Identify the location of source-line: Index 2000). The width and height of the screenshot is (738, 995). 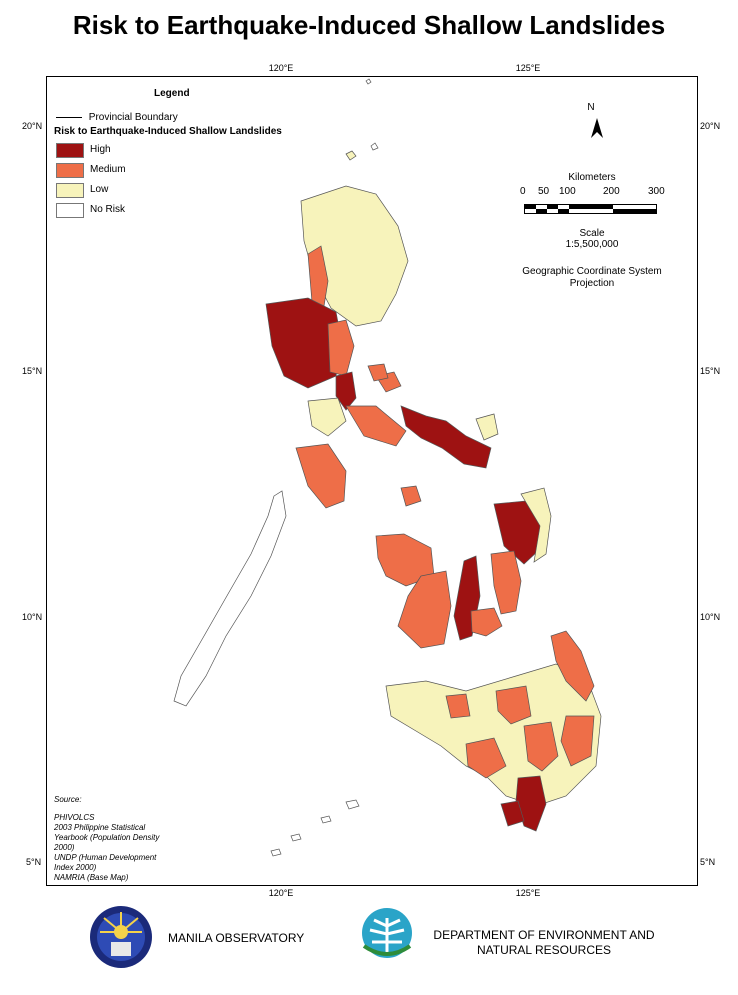
(75, 867).